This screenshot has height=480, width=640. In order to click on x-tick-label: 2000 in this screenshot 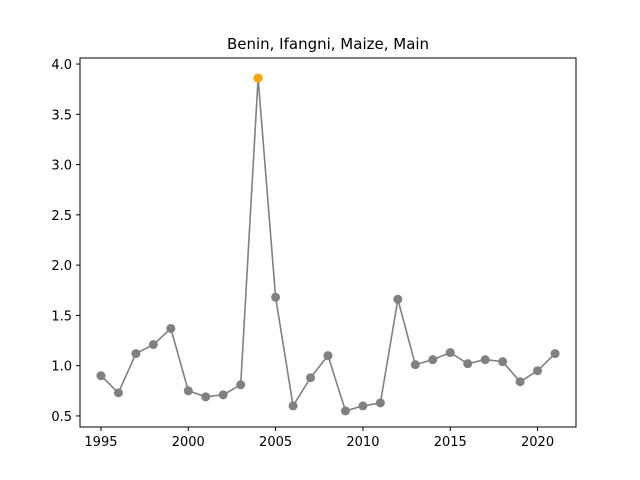, I will do `click(188, 442)`.